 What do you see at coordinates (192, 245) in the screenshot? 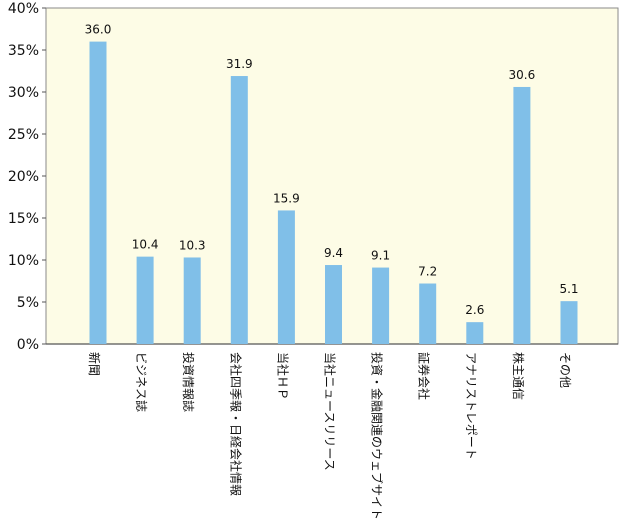
I see `bar-value-label: 10.3` at bounding box center [192, 245].